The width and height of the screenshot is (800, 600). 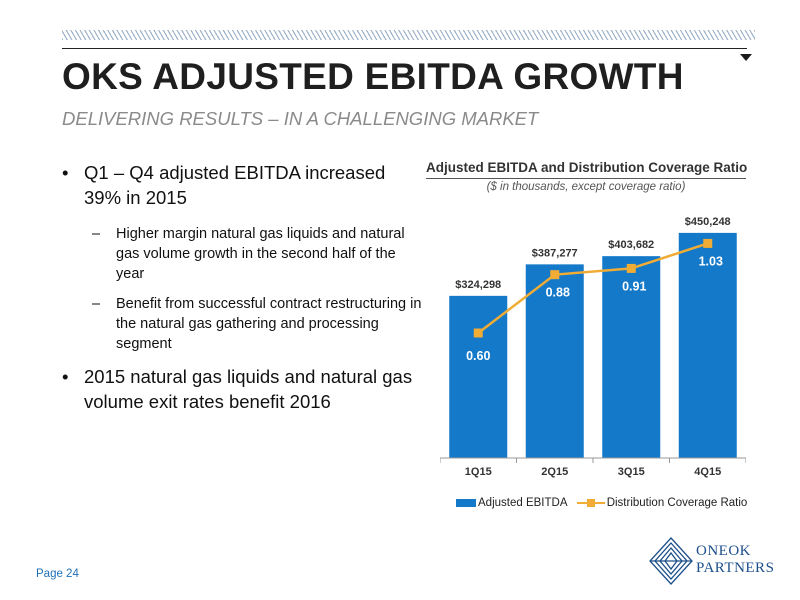 I want to click on chart-title-rule, so click(x=586, y=178).